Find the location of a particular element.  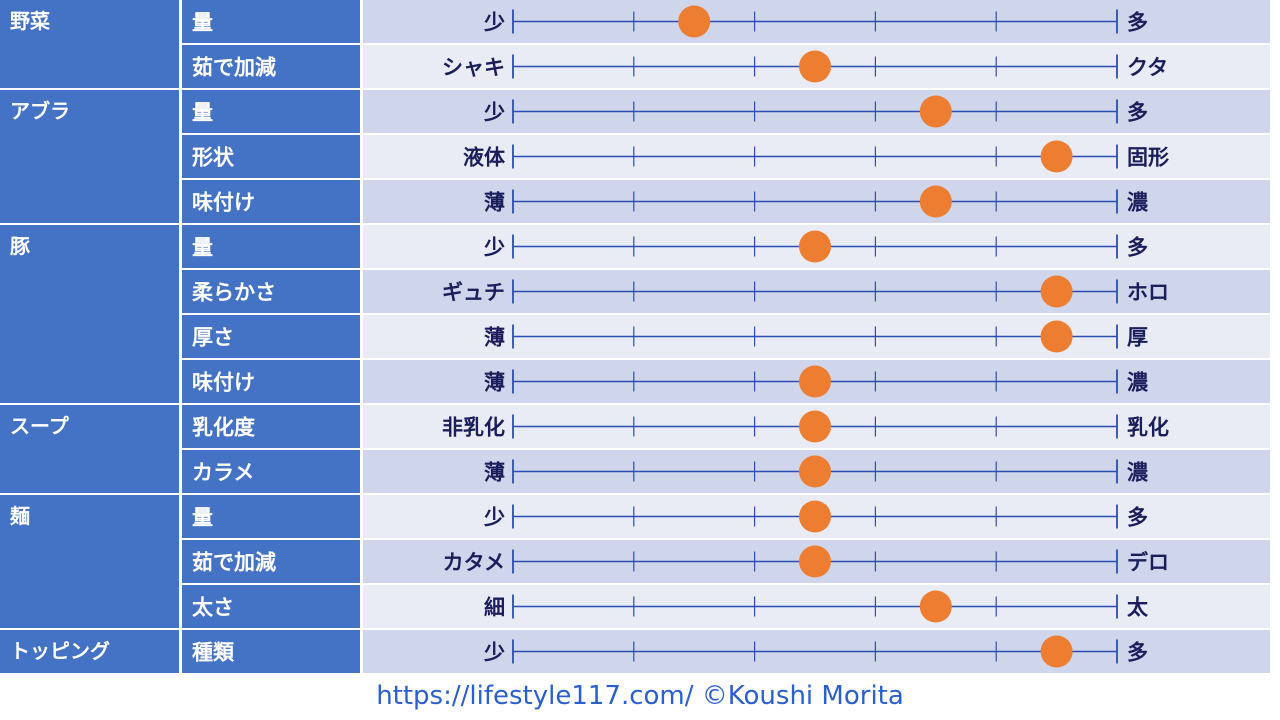

scale-right-label: 太 is located at coordinates (1138, 608).